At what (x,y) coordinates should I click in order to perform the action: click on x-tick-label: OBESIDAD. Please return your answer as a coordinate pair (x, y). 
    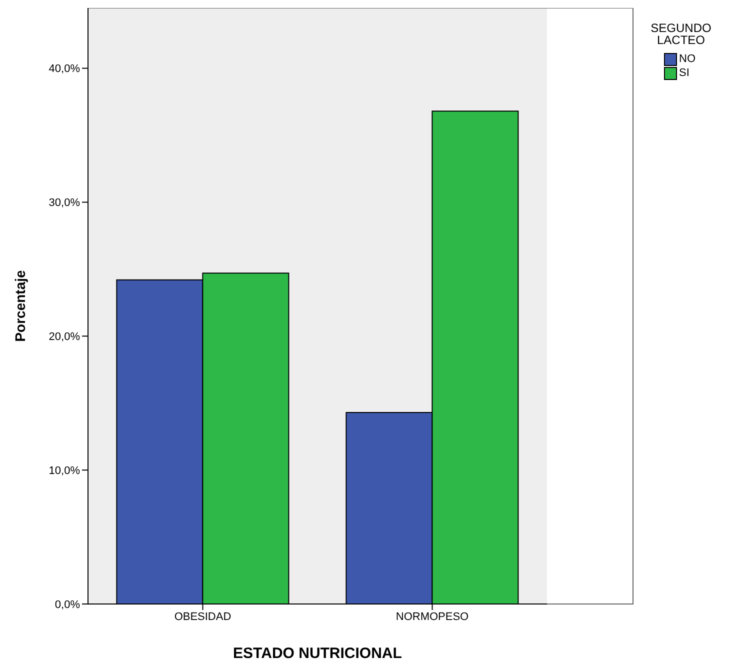
    Looking at the image, I should click on (203, 616).